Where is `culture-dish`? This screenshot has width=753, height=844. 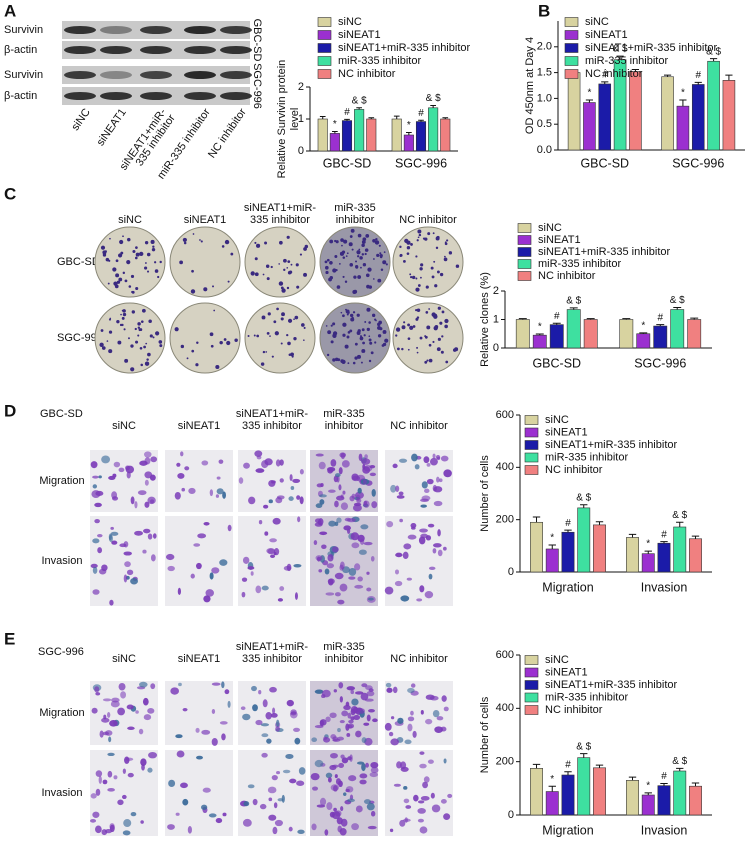 culture-dish is located at coordinates (355, 262).